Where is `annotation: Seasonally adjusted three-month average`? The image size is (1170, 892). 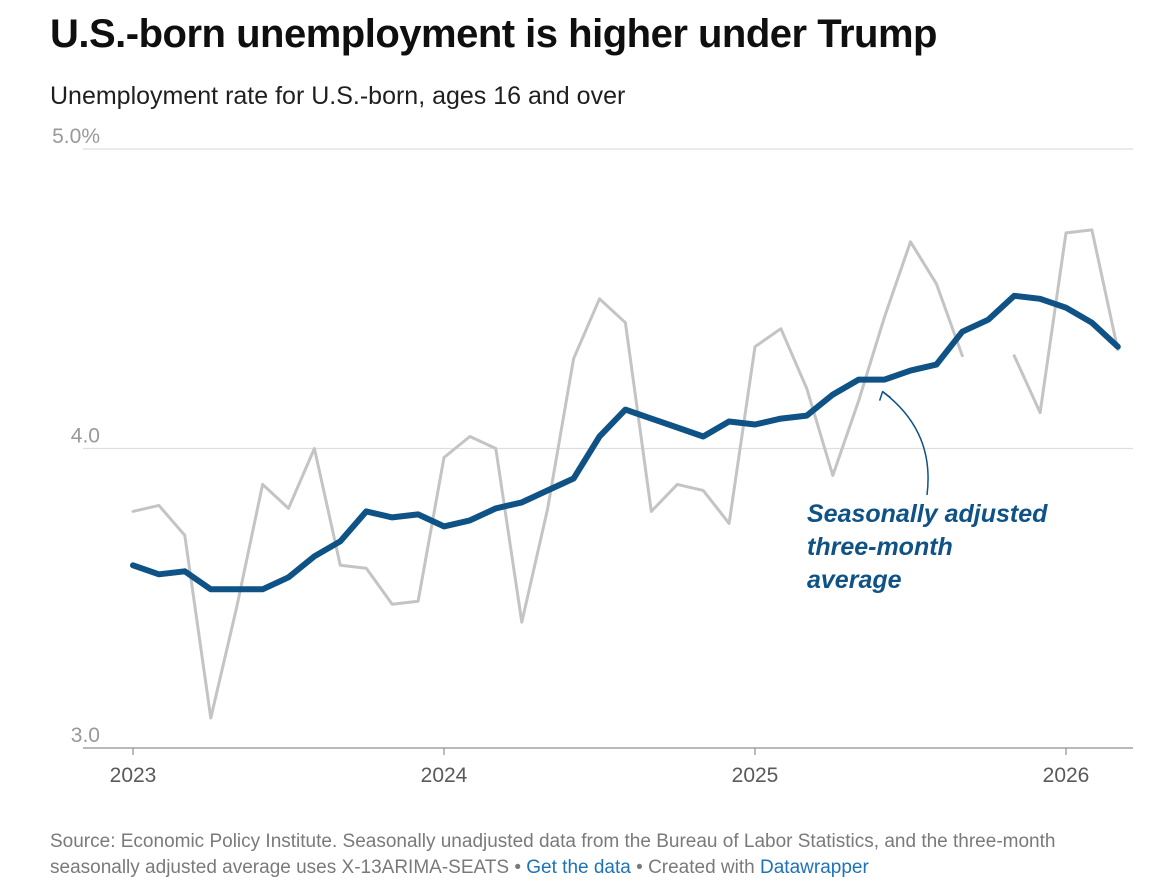 annotation: Seasonally adjusted three-month average is located at coordinates (927, 492).